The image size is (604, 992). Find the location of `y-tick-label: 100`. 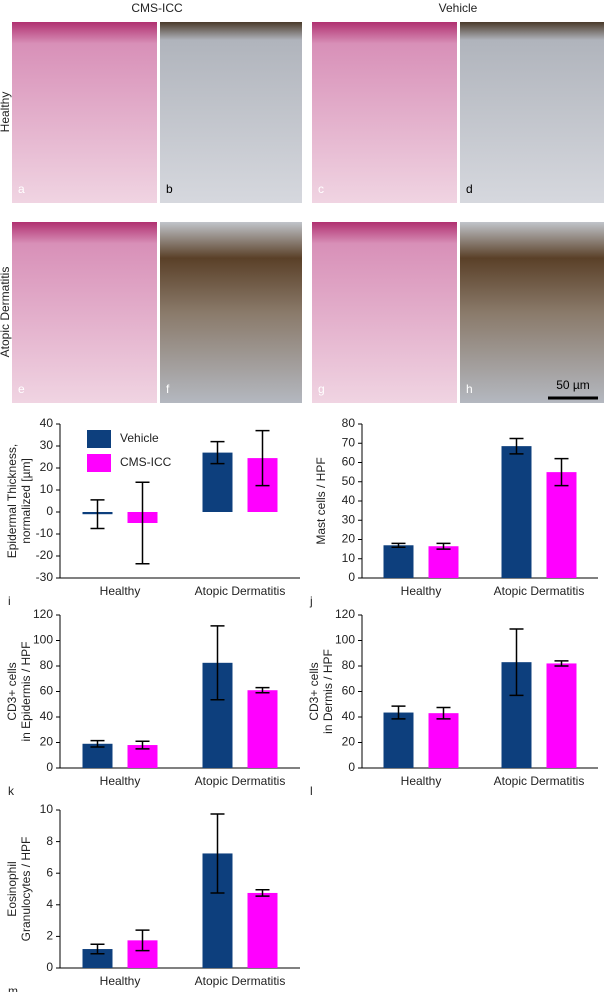

y-tick-label: 100 is located at coordinates (43, 640).